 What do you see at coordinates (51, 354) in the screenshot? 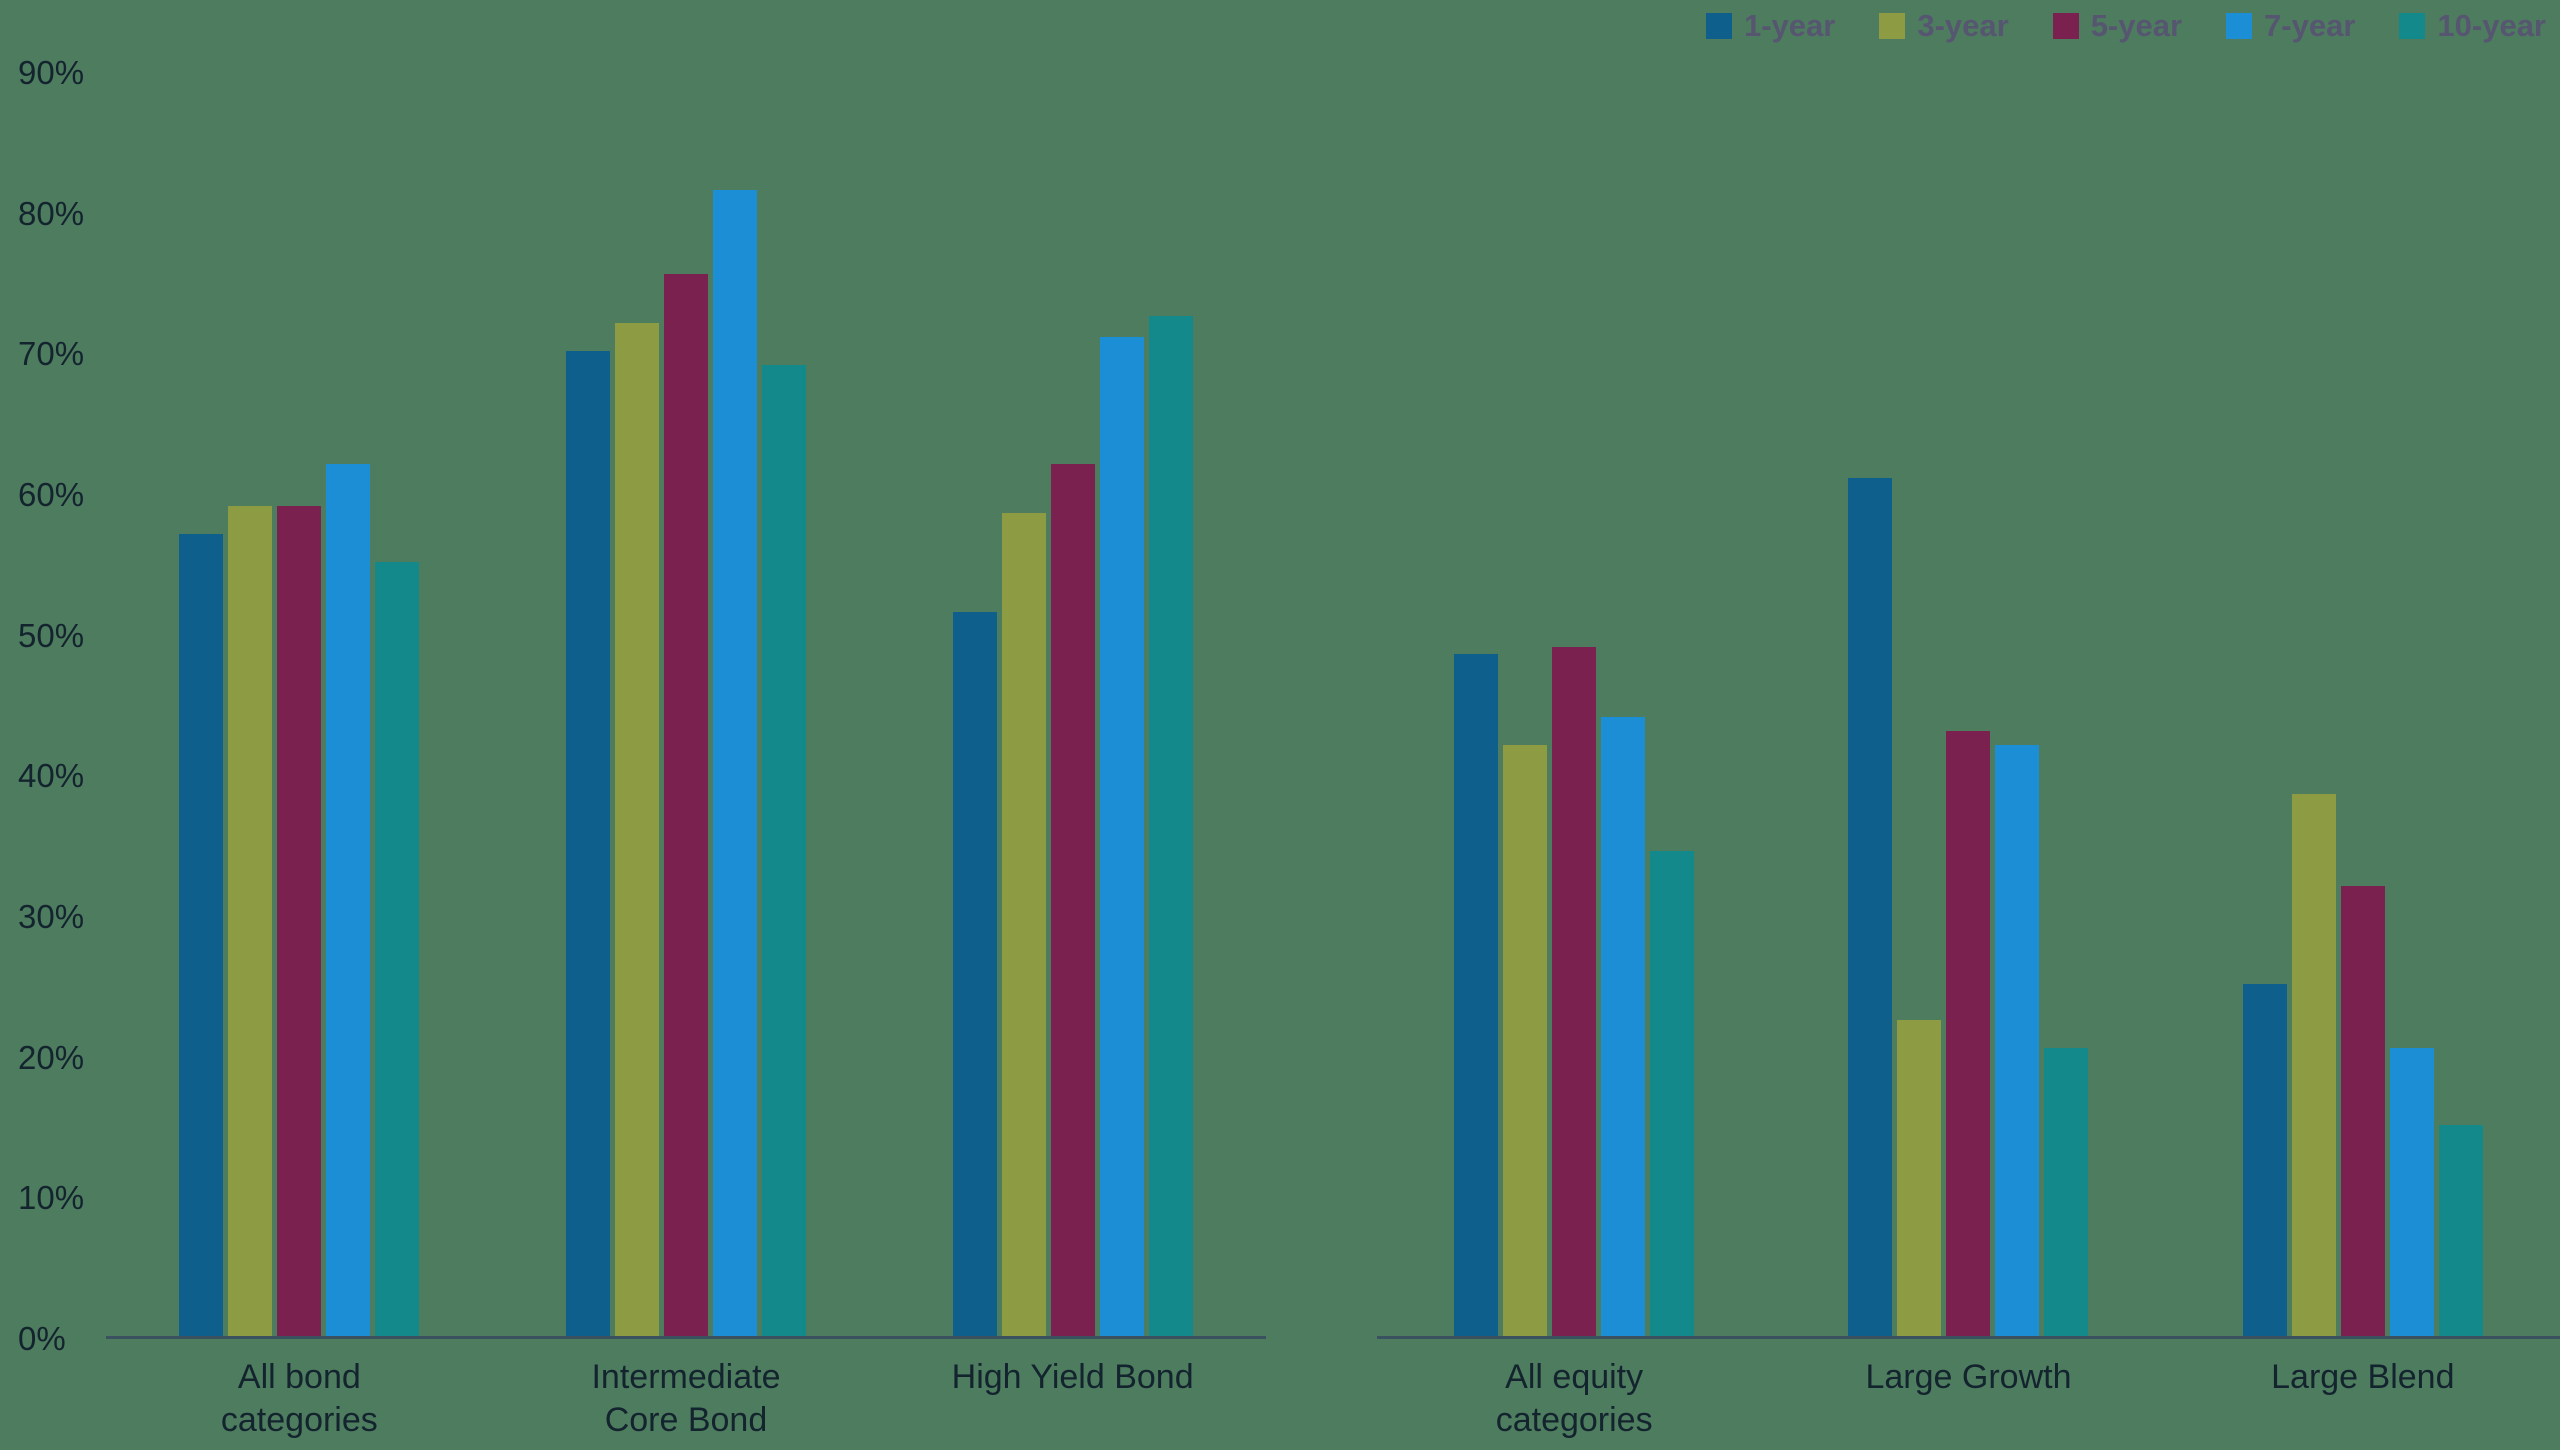
I see `y-tick-label: 70%` at bounding box center [51, 354].